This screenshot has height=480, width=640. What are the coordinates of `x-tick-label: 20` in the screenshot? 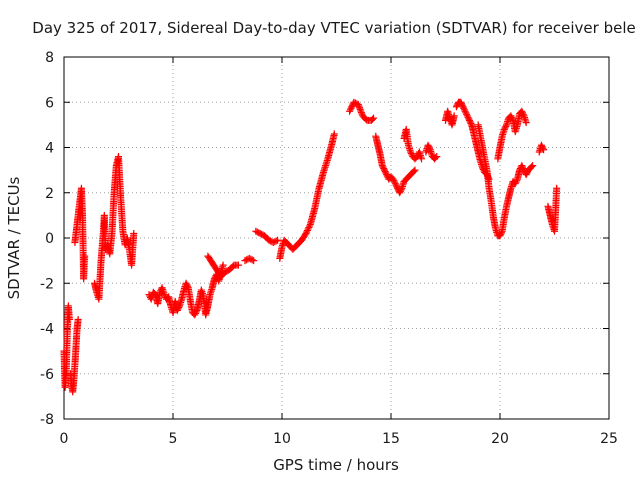 It's located at (500, 439).